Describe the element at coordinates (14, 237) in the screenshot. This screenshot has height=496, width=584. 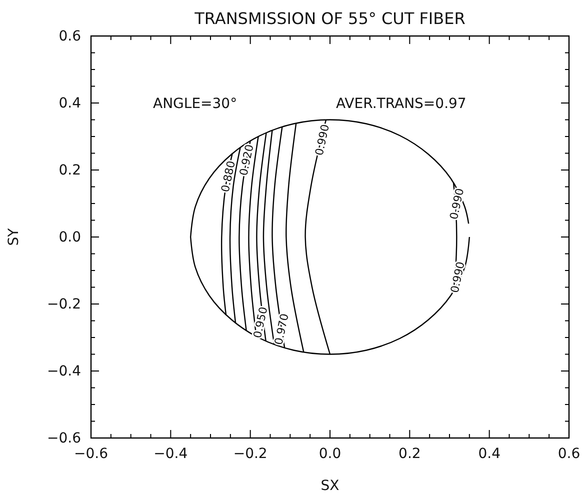
I see `y-axis-title: SY` at that location.